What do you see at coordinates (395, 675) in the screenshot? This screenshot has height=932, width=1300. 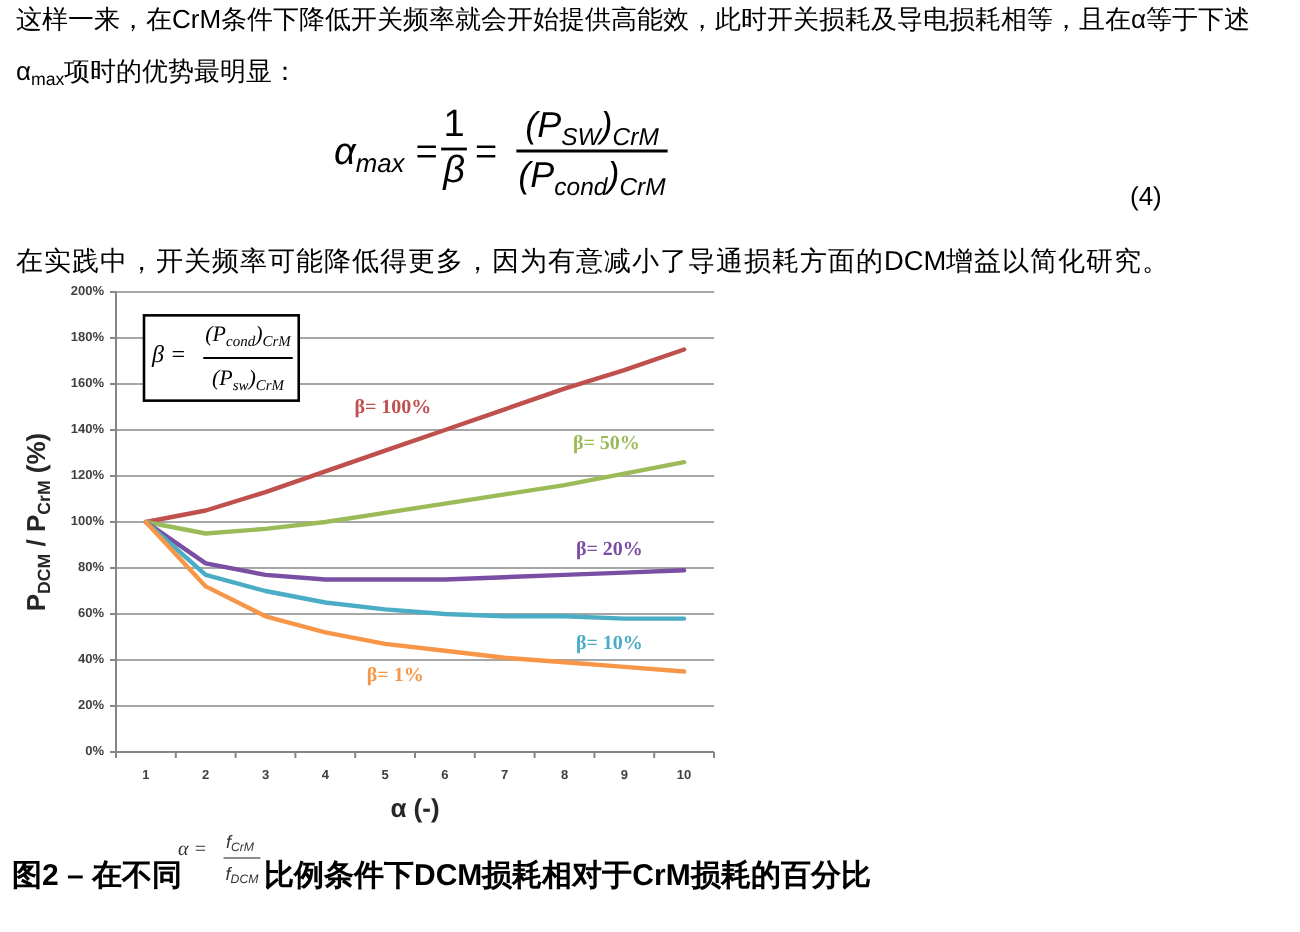 I see `series-label: β= 1%` at bounding box center [395, 675].